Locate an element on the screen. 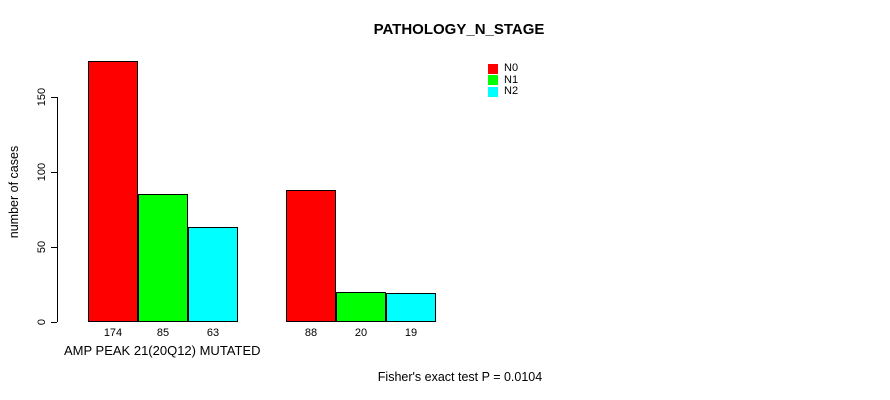 The image size is (890, 400). bar-N0-group2 is located at coordinates (311, 256).